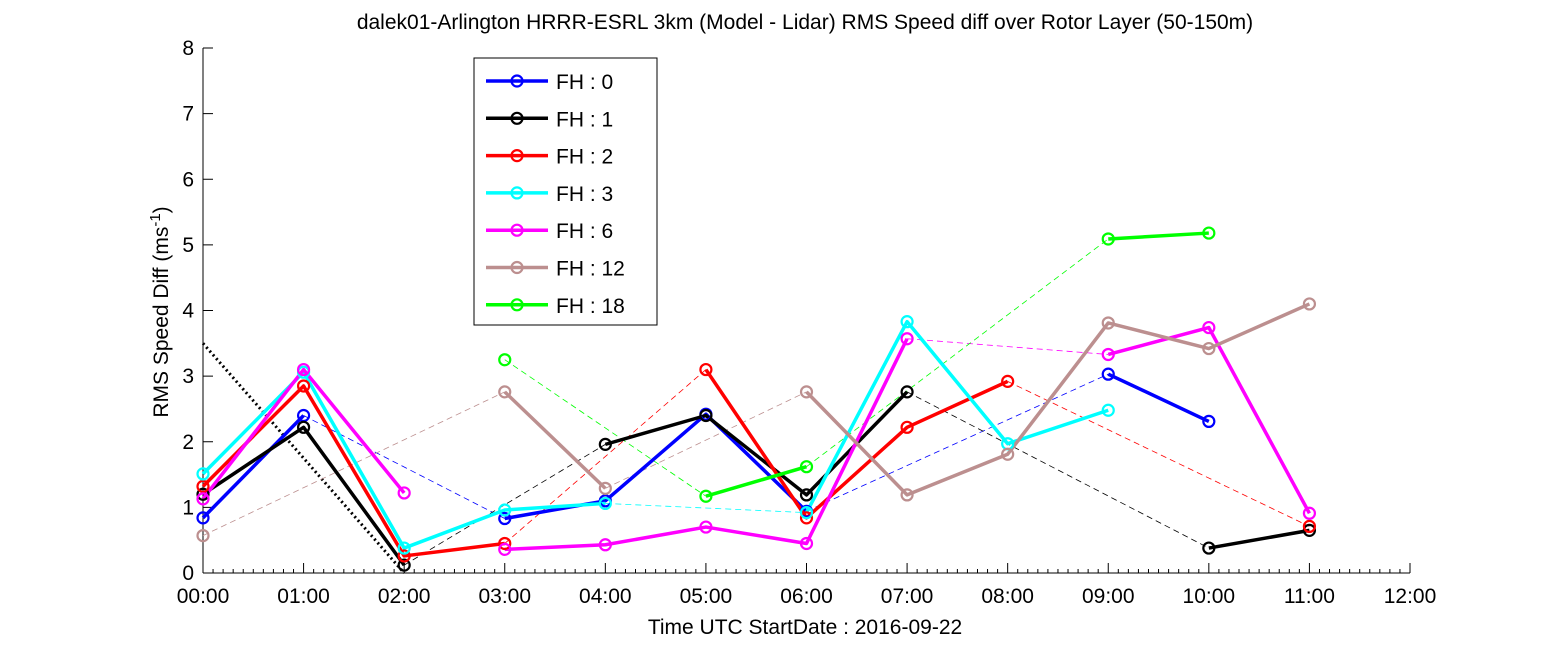 The image size is (1559, 656). Describe the element at coordinates (1108, 596) in the screenshot. I see `x-tick-label: 09:00` at that location.